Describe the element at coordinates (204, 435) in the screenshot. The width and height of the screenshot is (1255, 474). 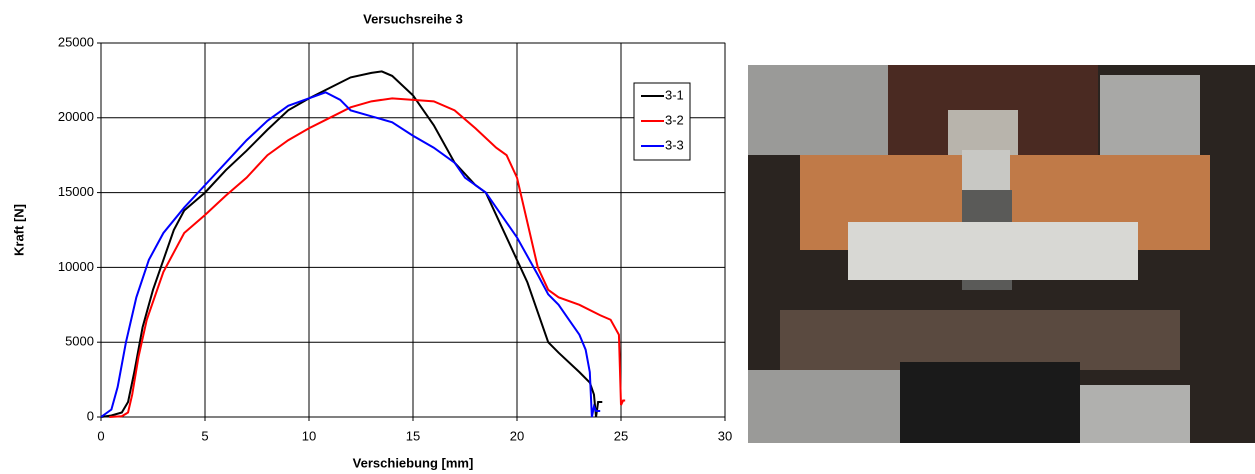
I see `x-tick-label: 5` at that location.